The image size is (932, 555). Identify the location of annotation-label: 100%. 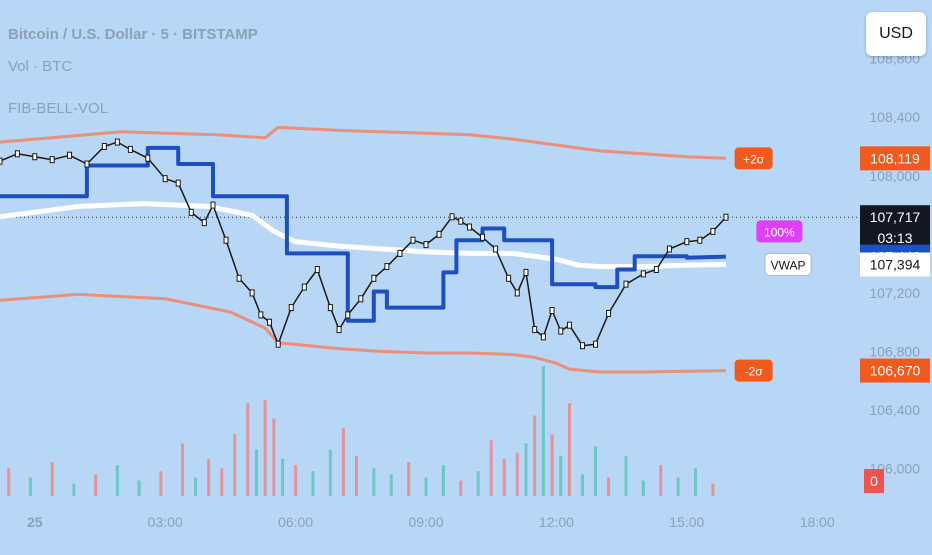
(779, 232).